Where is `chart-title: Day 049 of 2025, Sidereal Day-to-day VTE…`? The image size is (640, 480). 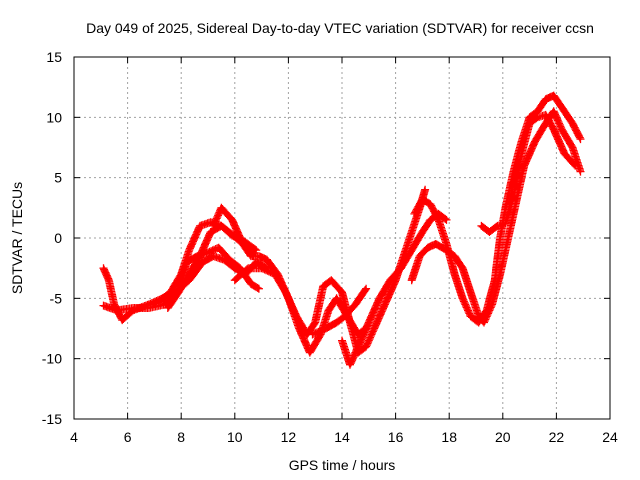 chart-title: Day 049 of 2025, Sidereal Day-to-day VTE… is located at coordinates (340, 28).